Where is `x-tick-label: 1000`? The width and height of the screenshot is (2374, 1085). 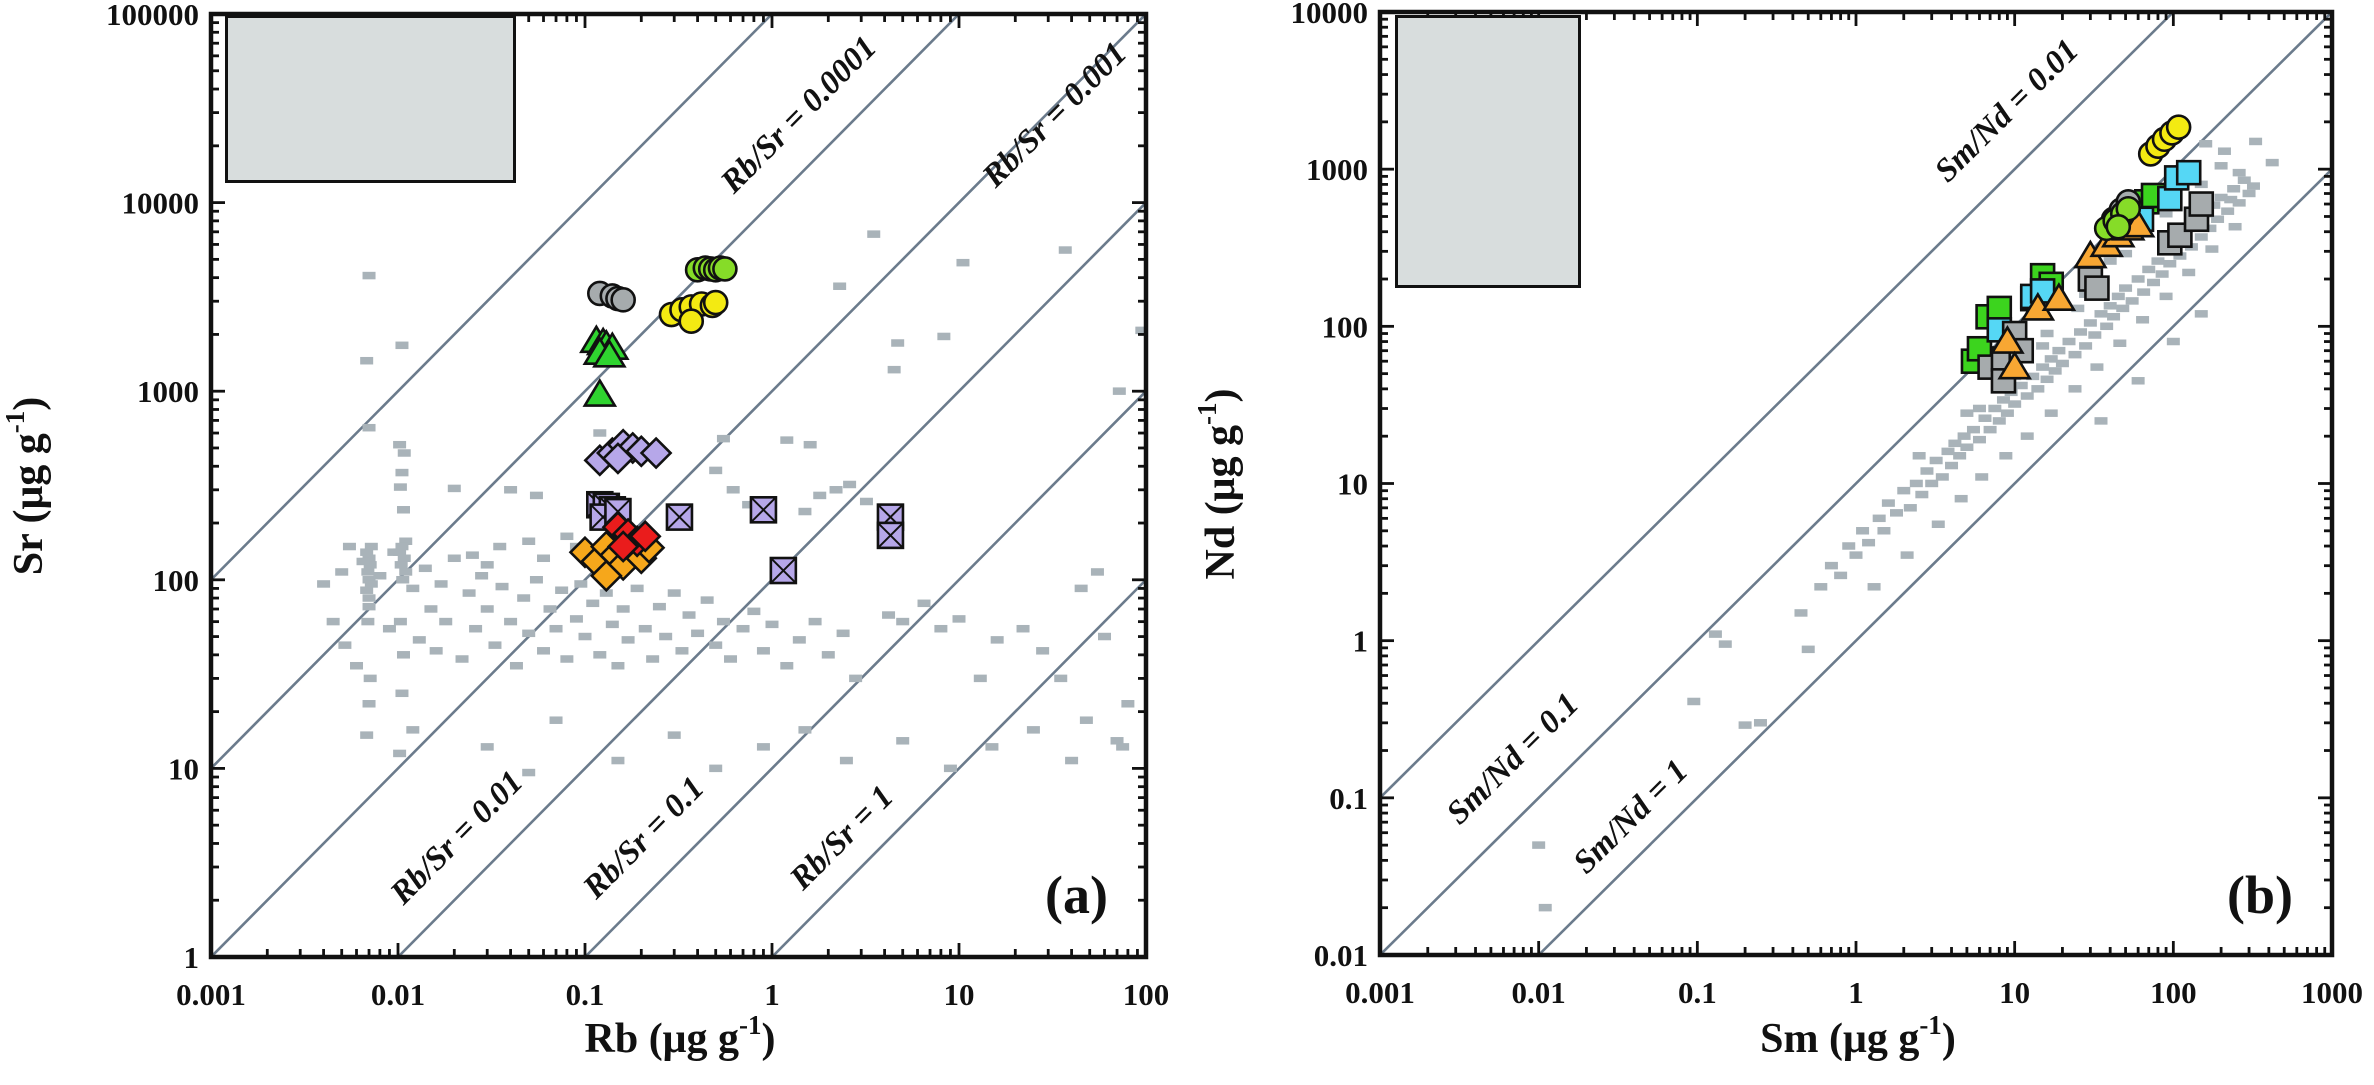
x-tick-label: 1000 is located at coordinates (2332, 992).